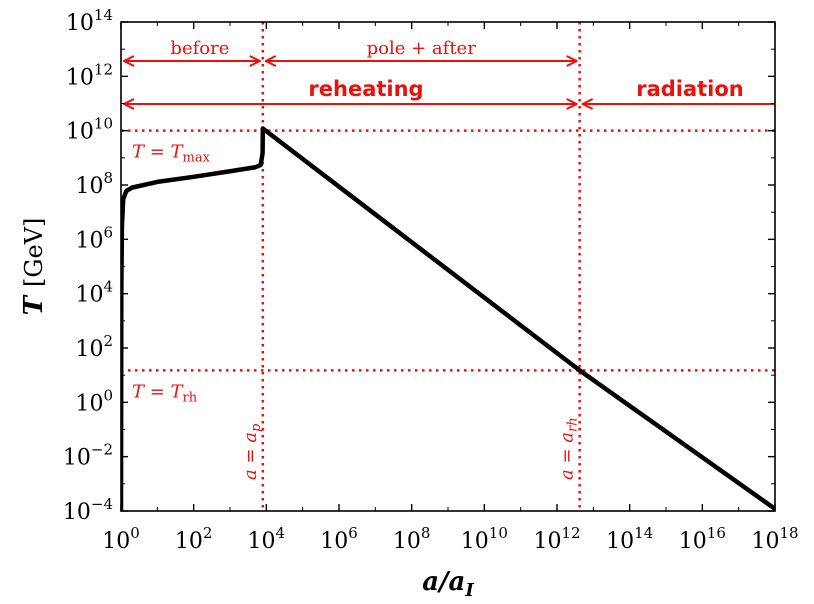  What do you see at coordinates (89, 130) in the screenshot?
I see `y-tick-label-7: 10¹⁰` at bounding box center [89, 130].